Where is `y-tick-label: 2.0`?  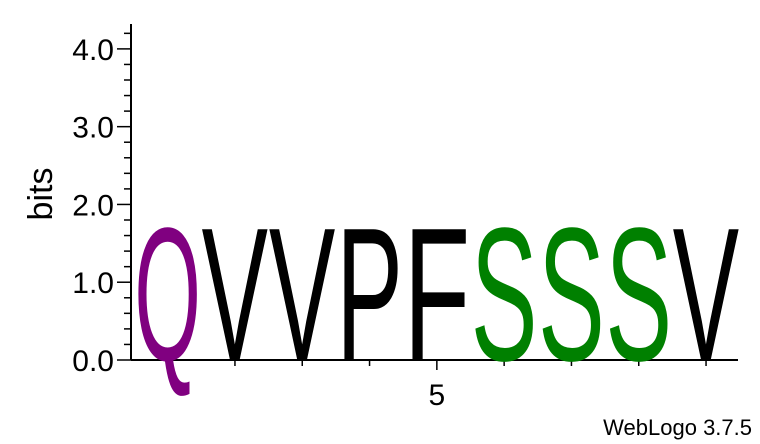 y-tick-label: 2.0 is located at coordinates (93, 205).